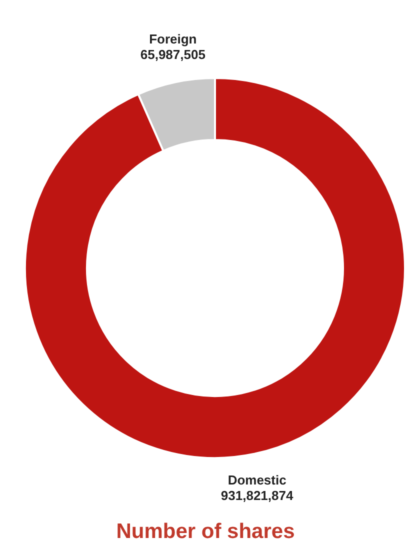 The width and height of the screenshot is (411, 547). I want to click on data-label: 65,987,505, so click(173, 54).